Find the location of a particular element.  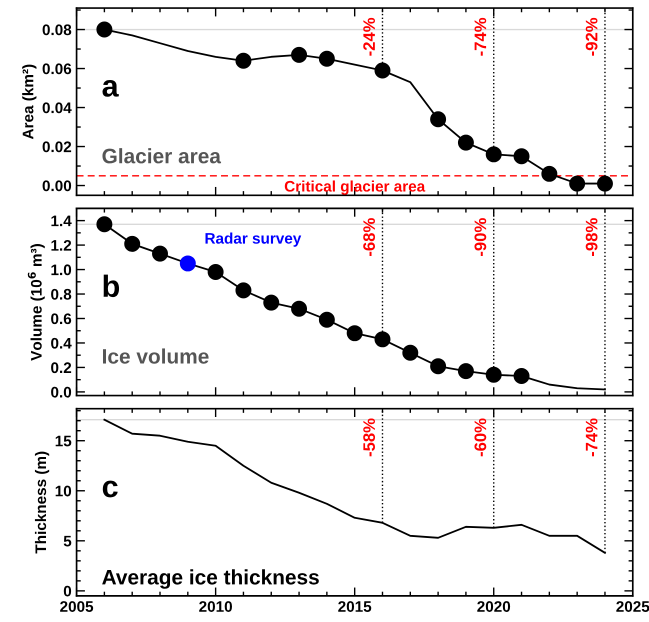

y-tick-label: 5 is located at coordinates (68, 541).